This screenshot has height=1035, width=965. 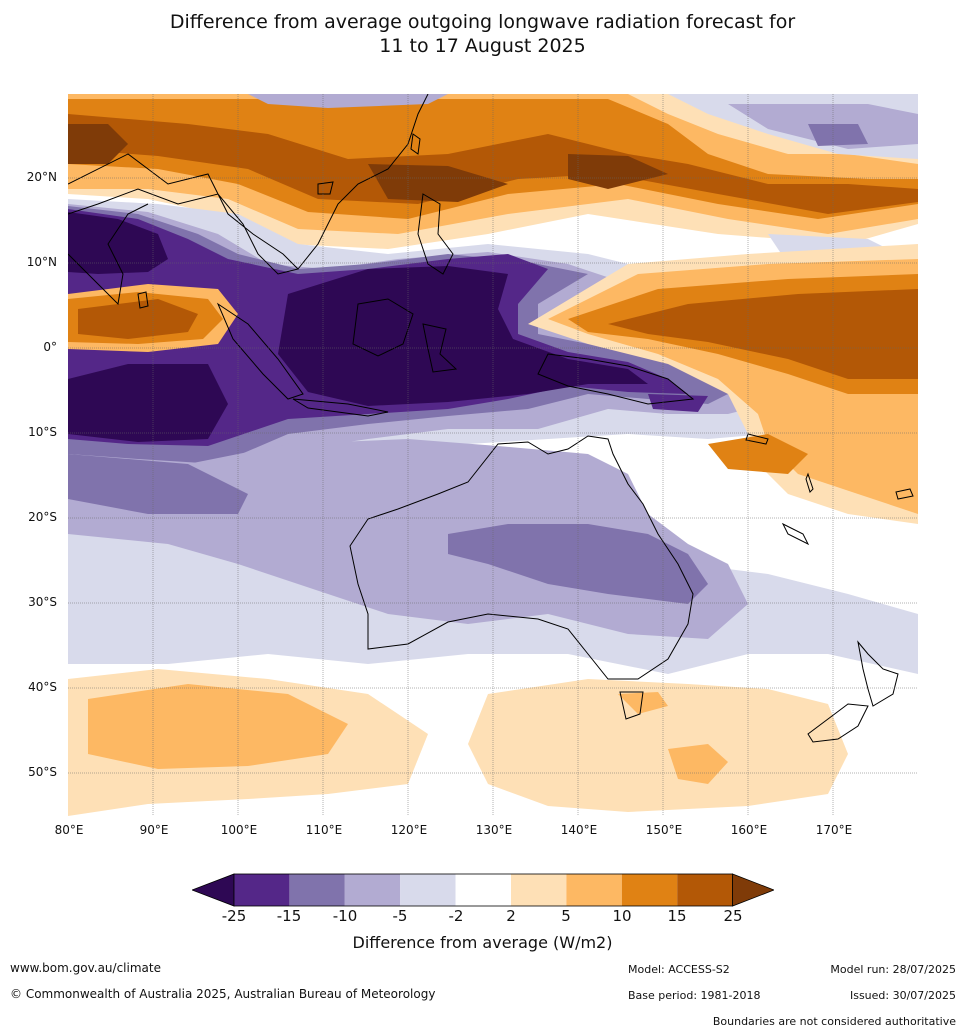 What do you see at coordinates (809, 482) in the screenshot?
I see `vanuatu` at bounding box center [809, 482].